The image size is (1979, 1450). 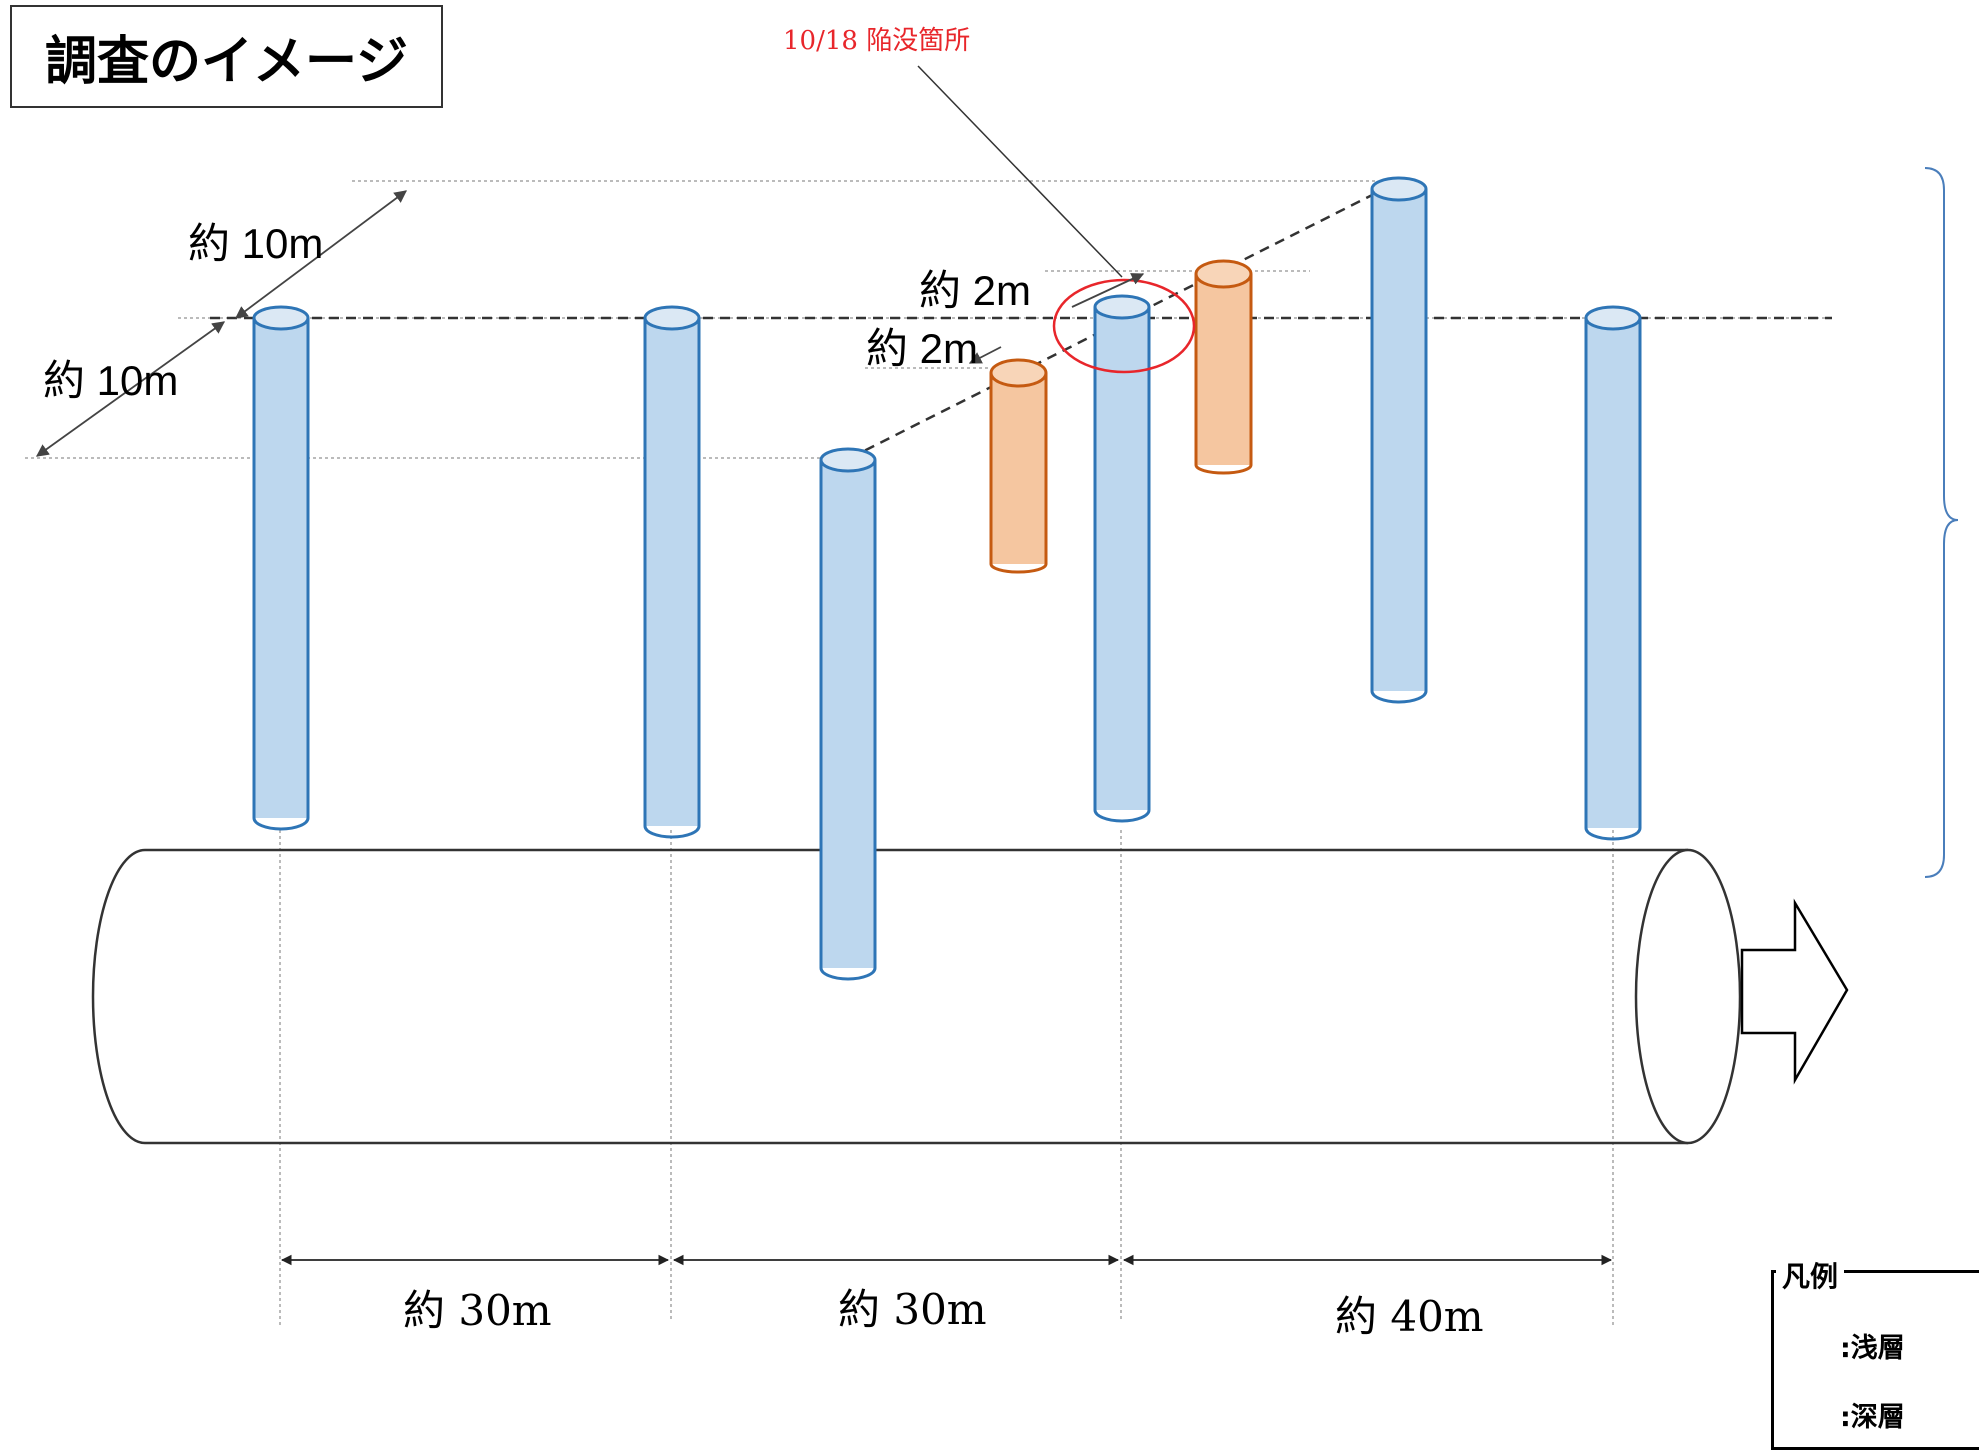 I want to click on callout-label: 10/18 陥没箇所, so click(x=876, y=41).